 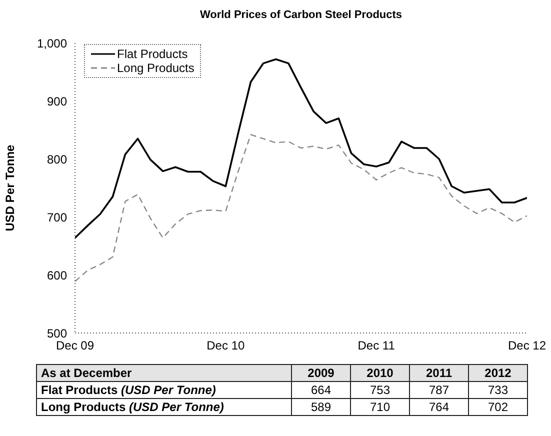 I want to click on text: 589, so click(x=321, y=407).